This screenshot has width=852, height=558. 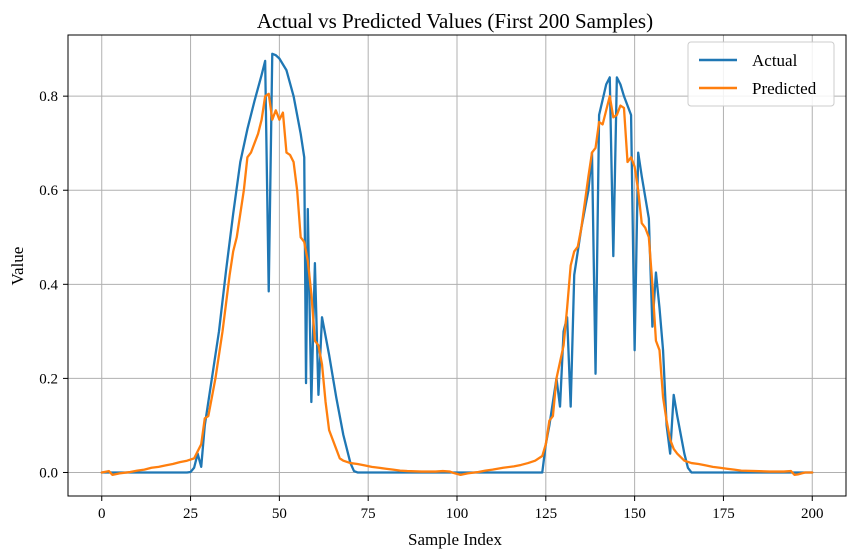 What do you see at coordinates (368, 514) in the screenshot?
I see `x-tick-label: 75` at bounding box center [368, 514].